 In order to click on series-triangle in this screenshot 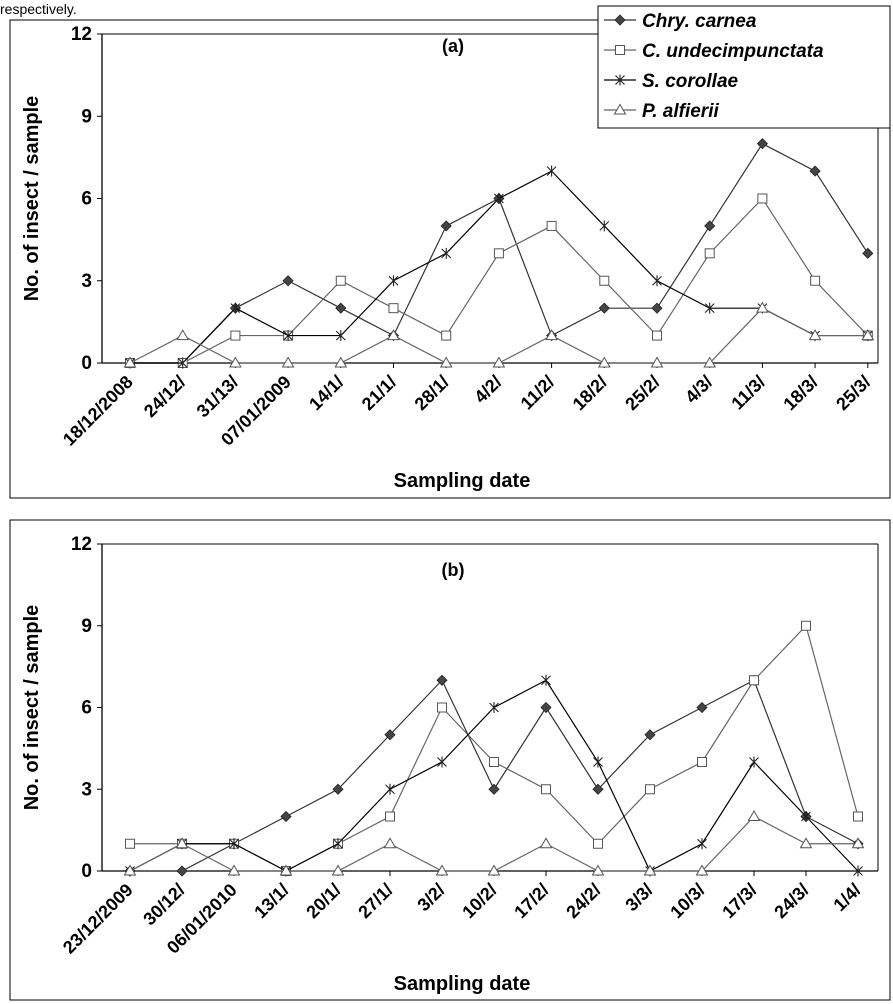, I will do `click(499, 334)`.